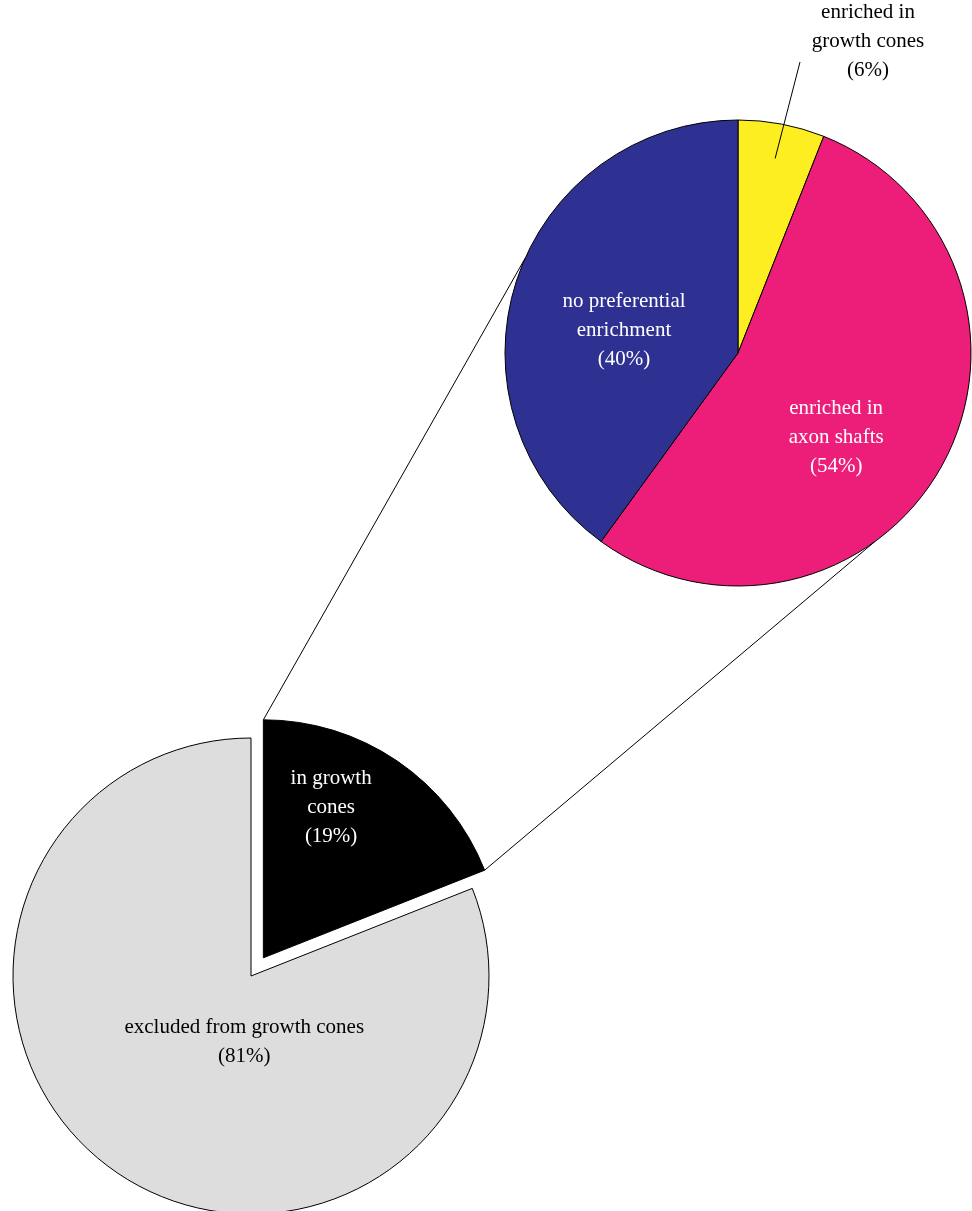  I want to click on slice-label: no preferential enrichment, so click(624, 315).